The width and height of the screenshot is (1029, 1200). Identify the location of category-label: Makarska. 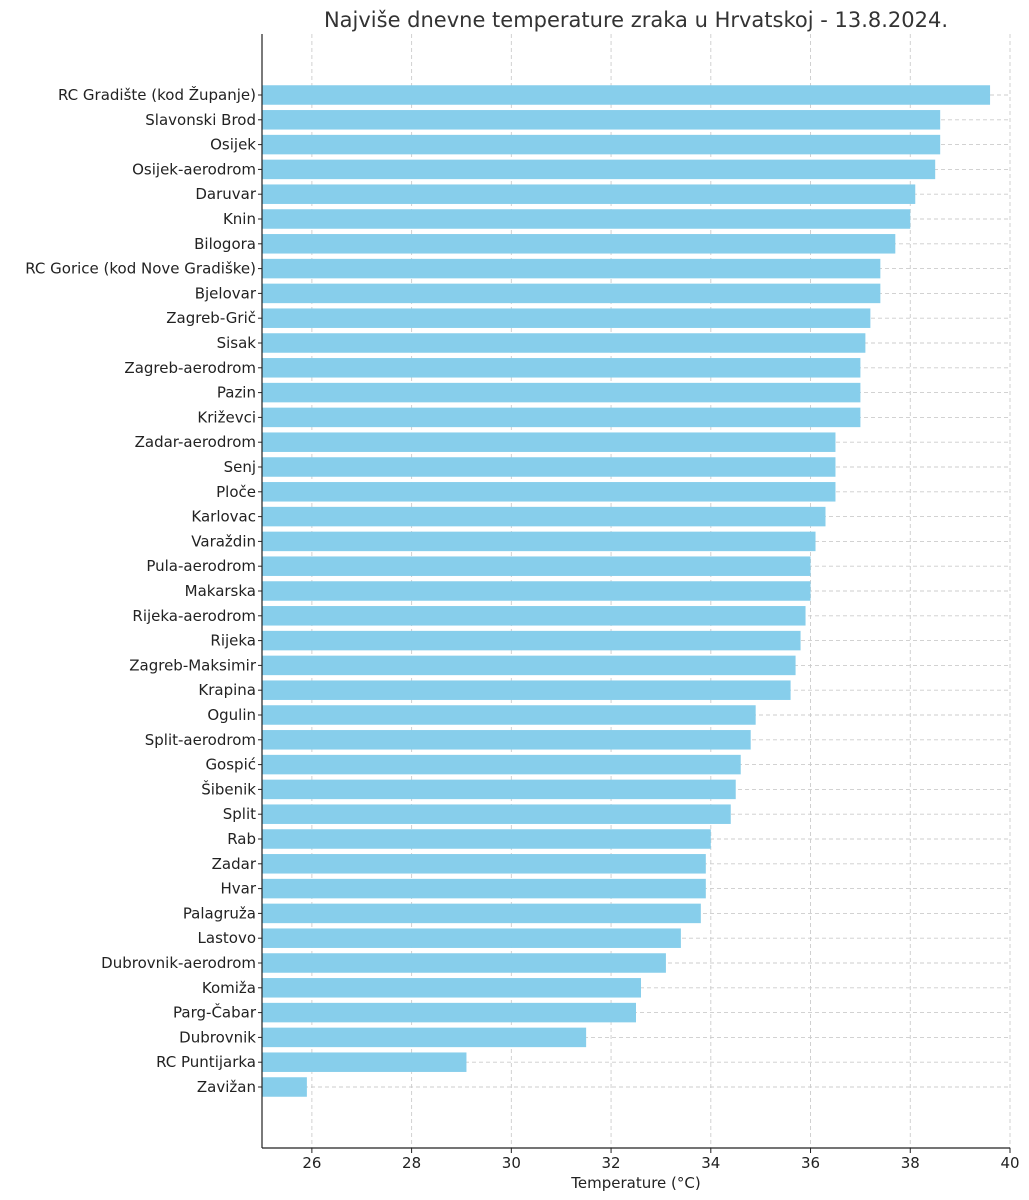
(220, 591).